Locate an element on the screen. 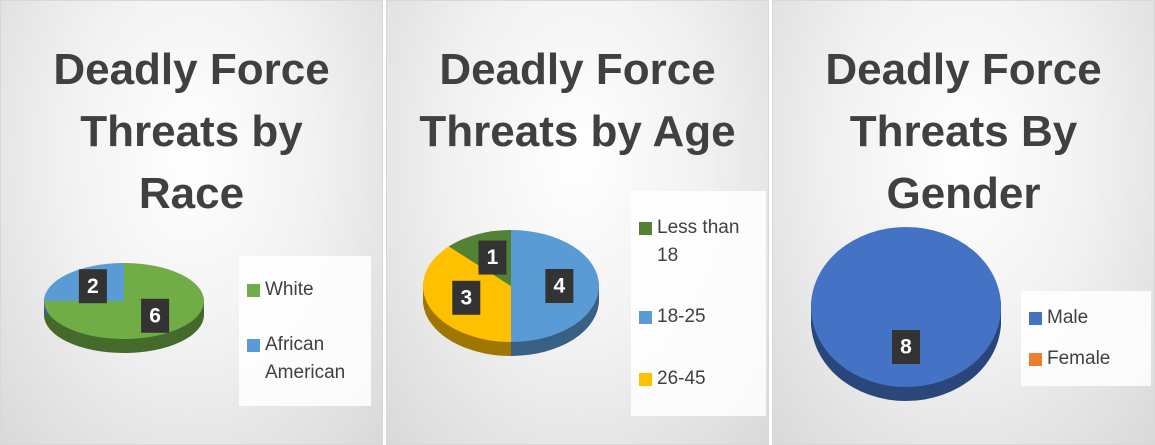 This screenshot has width=1155, height=445. legend-entry: African American is located at coordinates (305, 359).